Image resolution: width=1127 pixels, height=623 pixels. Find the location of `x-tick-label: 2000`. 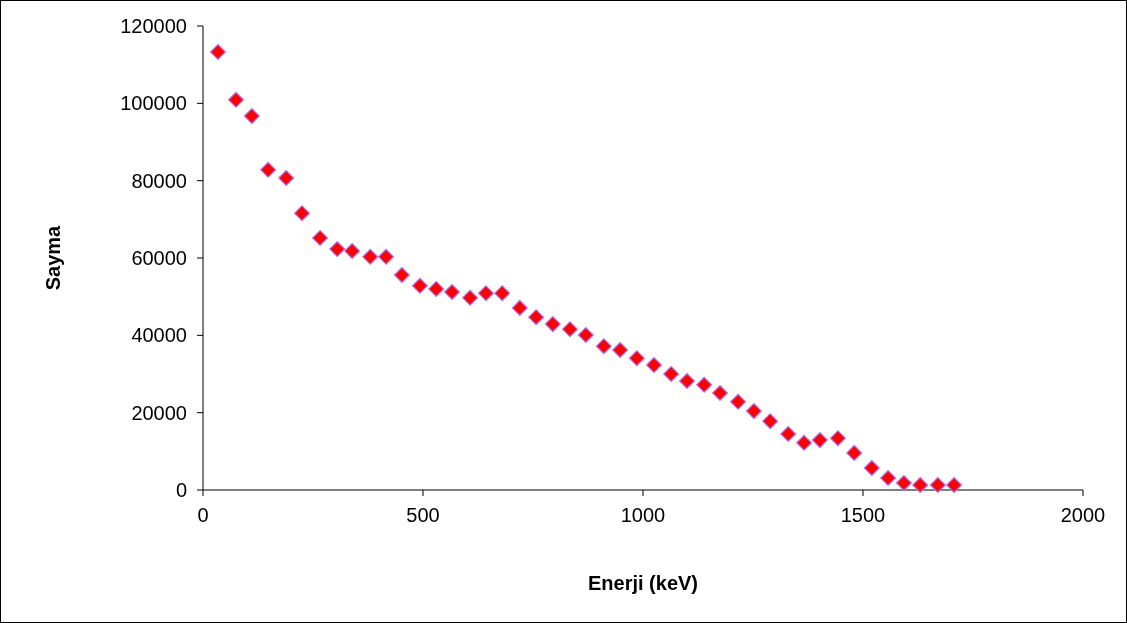

x-tick-label: 2000 is located at coordinates (1083, 515).